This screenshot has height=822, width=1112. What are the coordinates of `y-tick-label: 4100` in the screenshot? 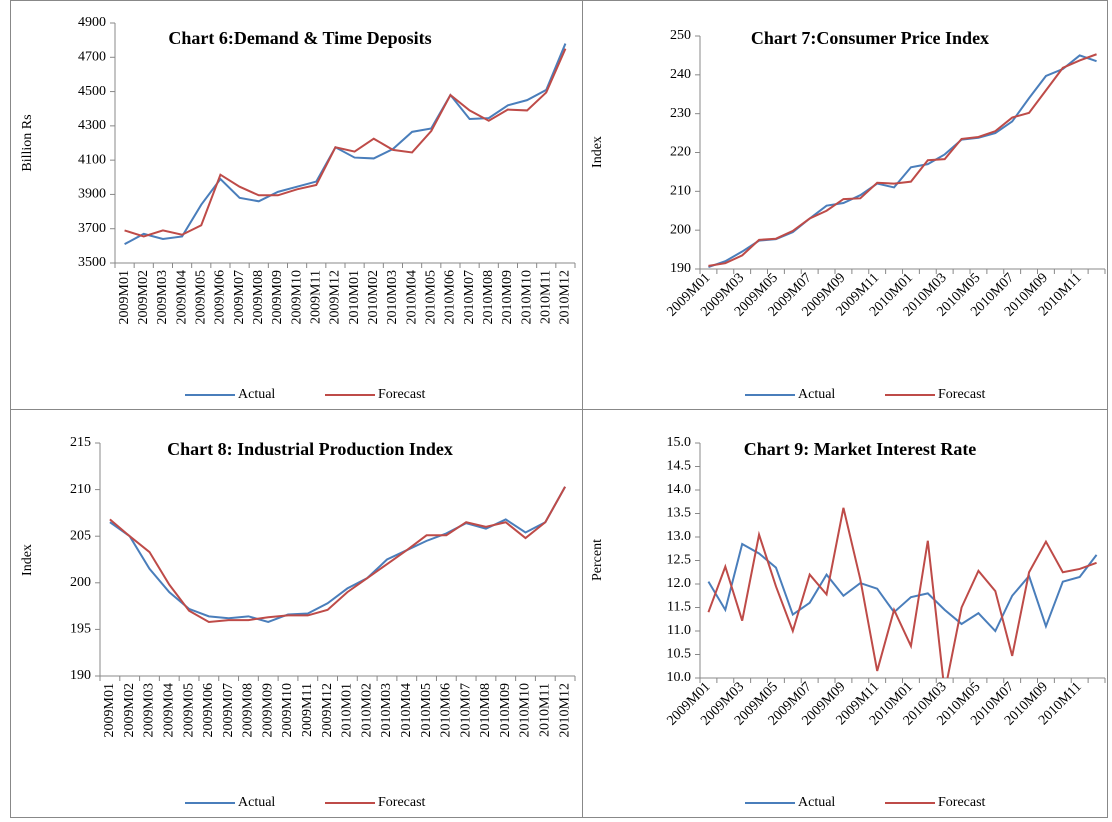 It's located at (92, 159).